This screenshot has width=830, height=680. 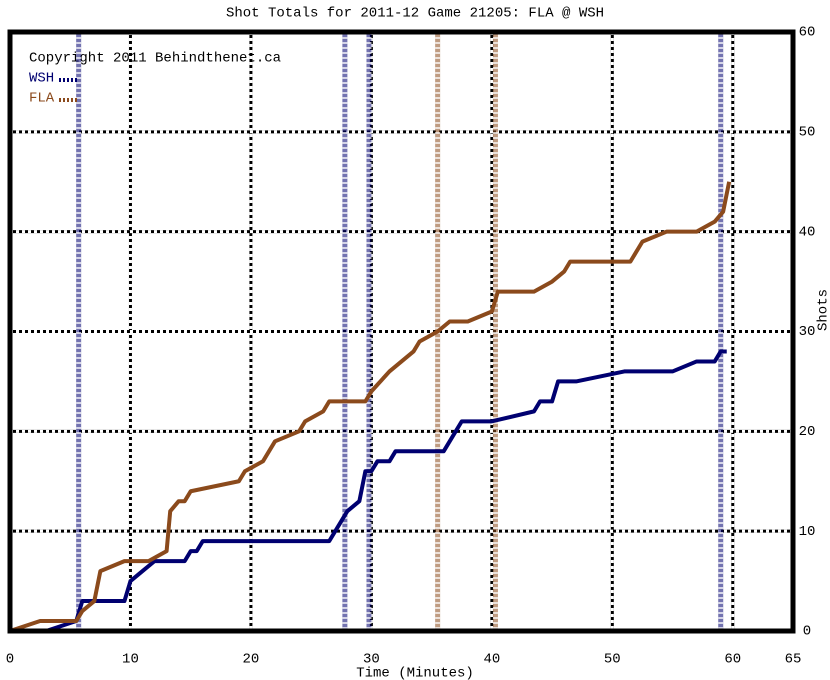 What do you see at coordinates (807, 33) in the screenshot?
I see `y-tick-label: 60` at bounding box center [807, 33].